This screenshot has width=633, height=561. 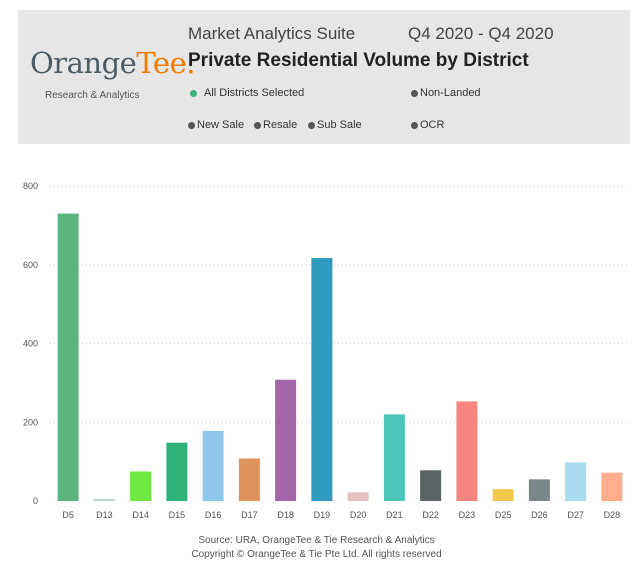 I want to click on x-tick-label: D19, so click(x=322, y=515).